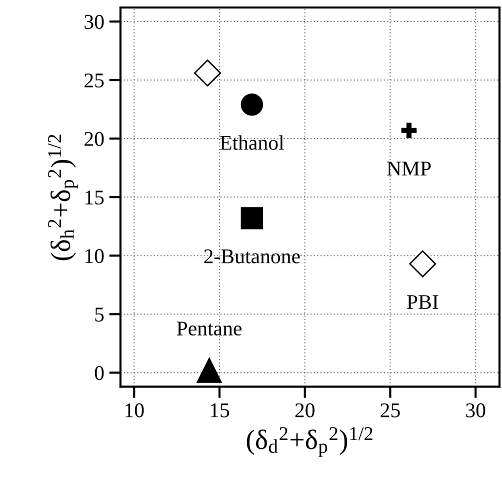  Describe the element at coordinates (409, 169) in the screenshot. I see `series-label: NMP` at that location.